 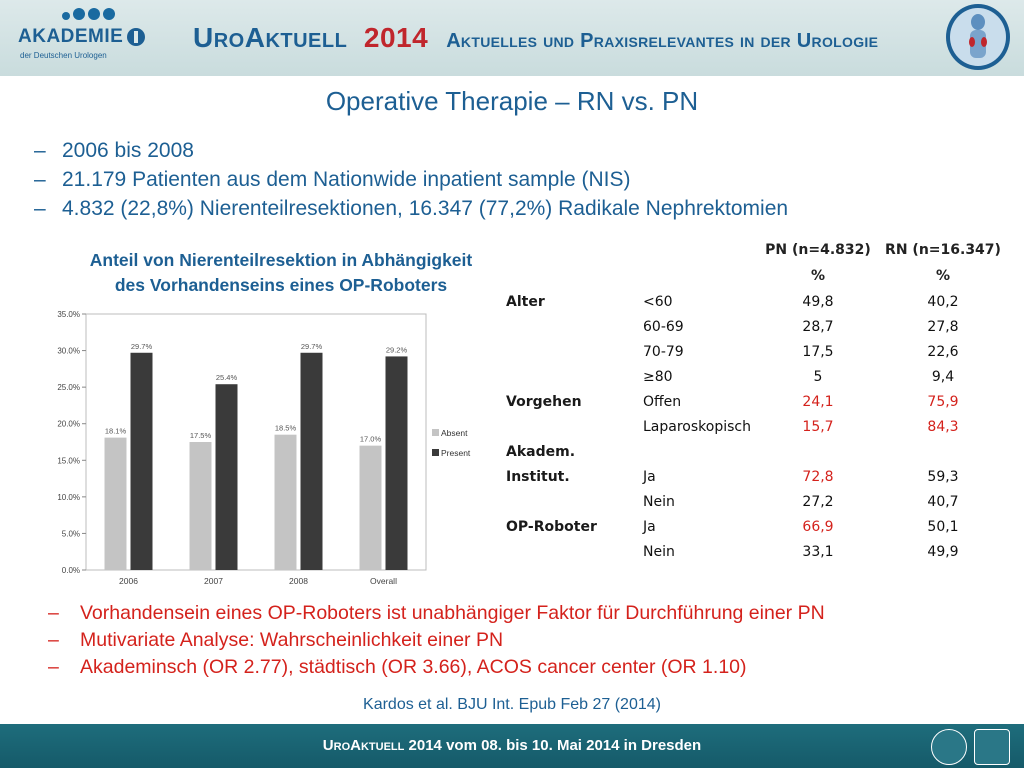 What do you see at coordinates (943, 502) in the screenshot?
I see `cell-rn: 40,7` at bounding box center [943, 502].